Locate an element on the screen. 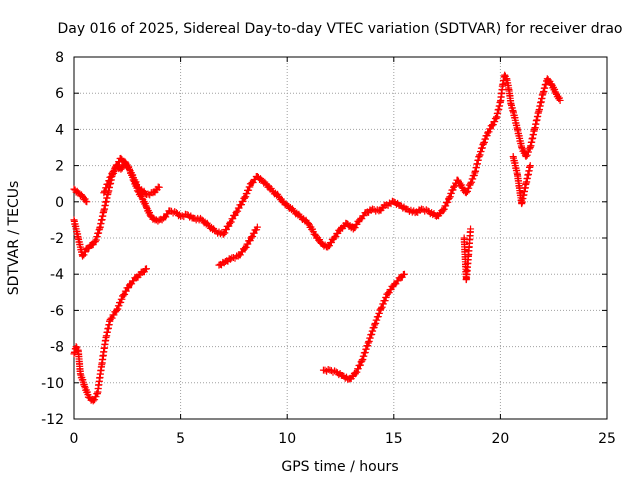  series-start-segment is located at coordinates (80, 195).